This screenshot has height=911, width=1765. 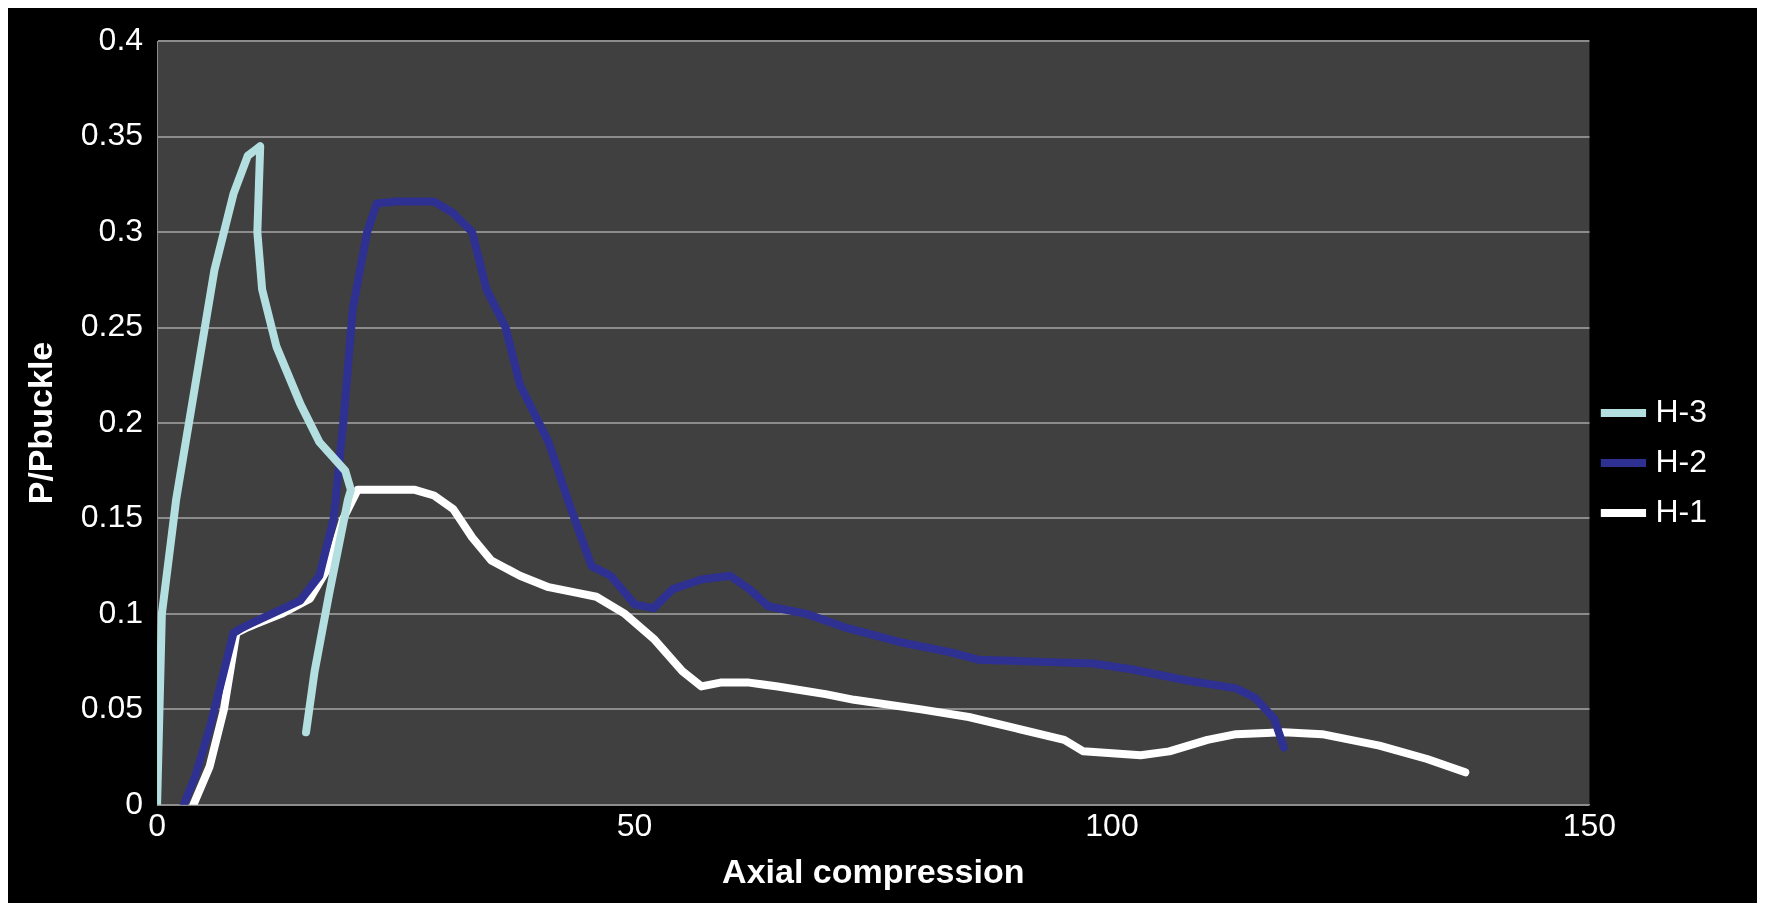 What do you see at coordinates (121, 420) in the screenshot?
I see `y-tick-label: 0.2` at bounding box center [121, 420].